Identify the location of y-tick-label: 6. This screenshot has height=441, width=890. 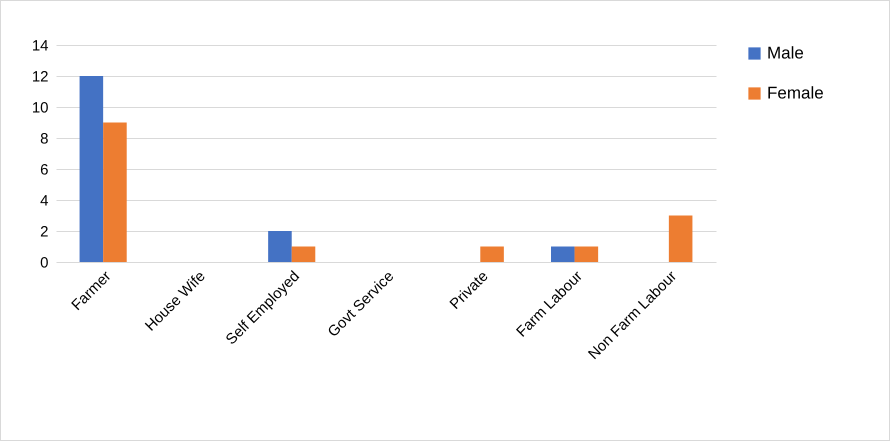
(44, 170).